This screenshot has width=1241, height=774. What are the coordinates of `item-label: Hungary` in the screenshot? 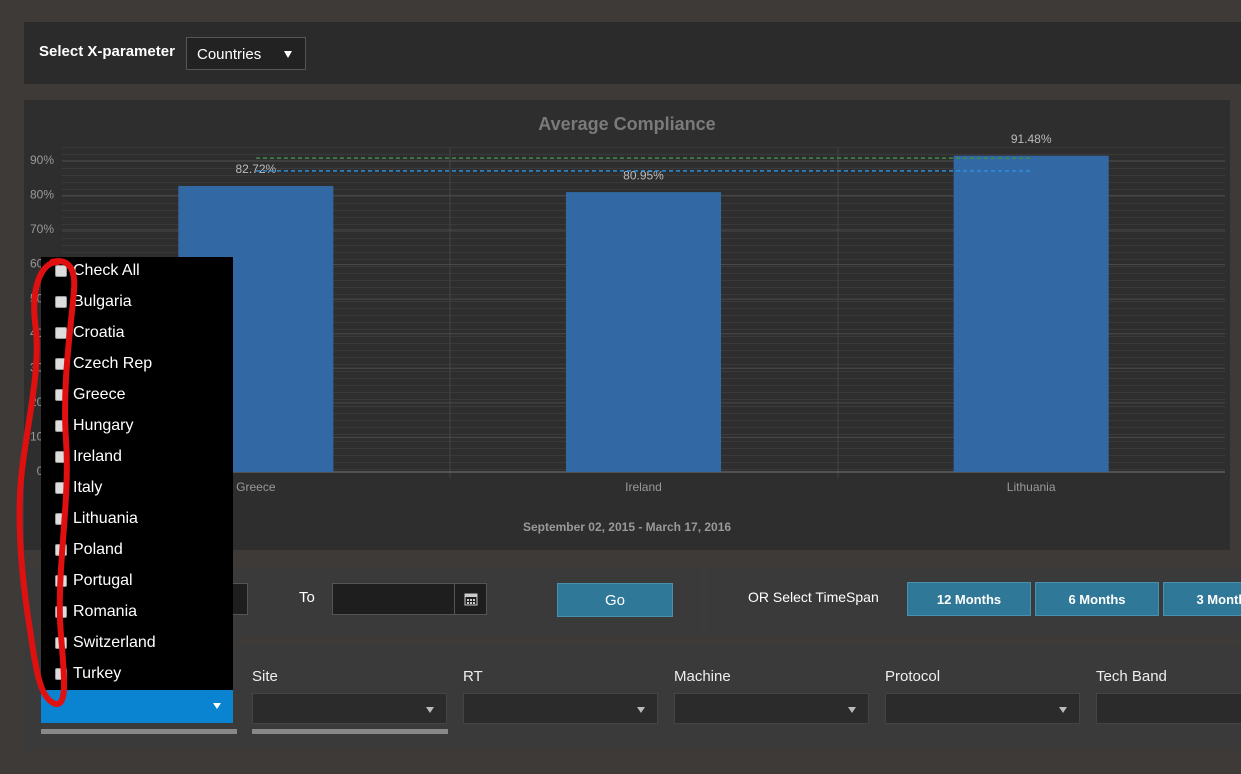 It's located at (103, 425).